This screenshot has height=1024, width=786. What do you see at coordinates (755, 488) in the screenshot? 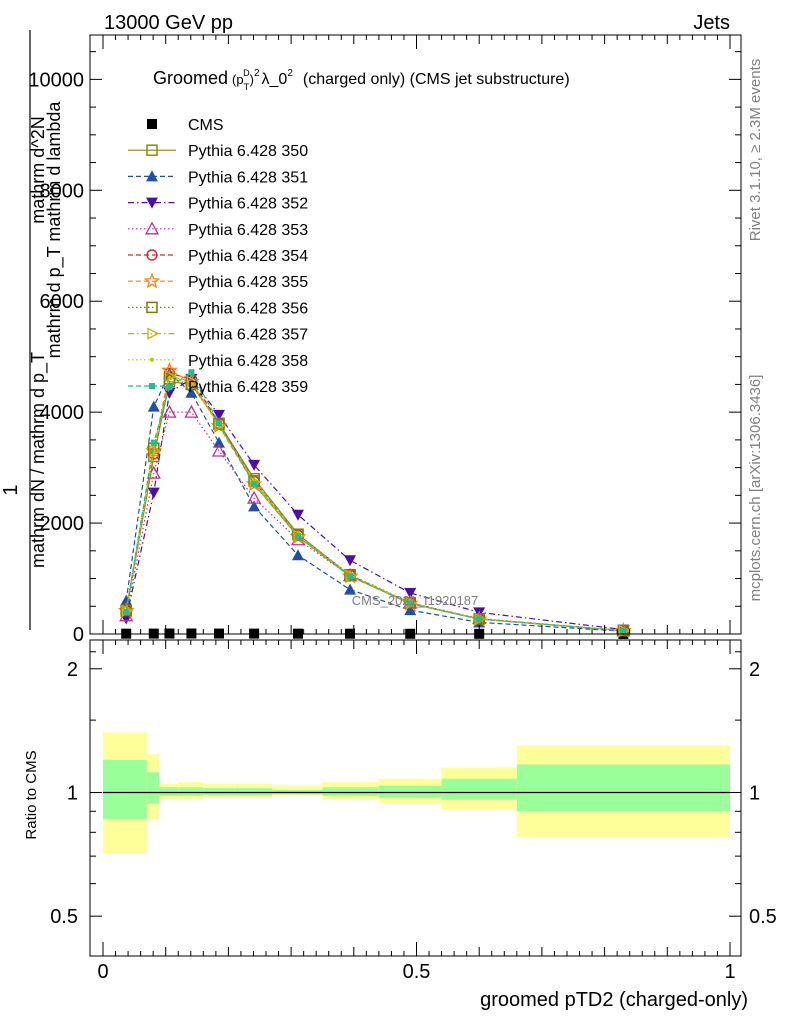
I see `mcplots-label: mcplots.cern.ch [arXiv:1306.3436]` at bounding box center [755, 488].